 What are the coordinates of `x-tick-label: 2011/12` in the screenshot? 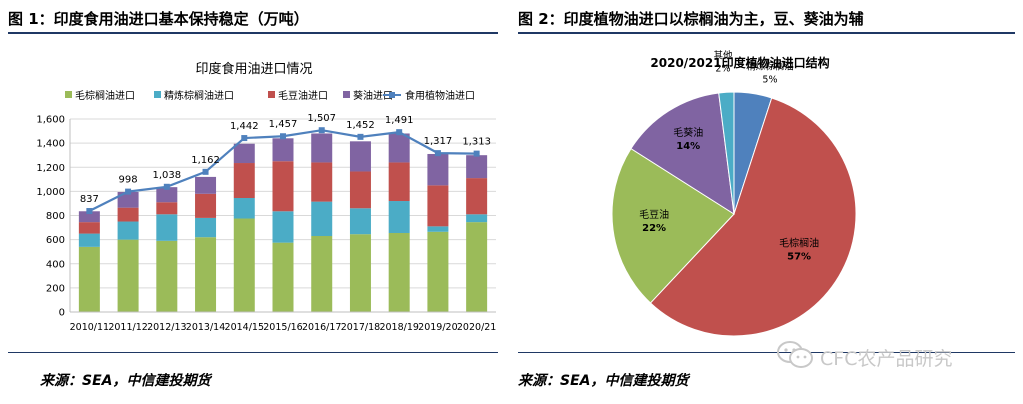 It's located at (127, 327).